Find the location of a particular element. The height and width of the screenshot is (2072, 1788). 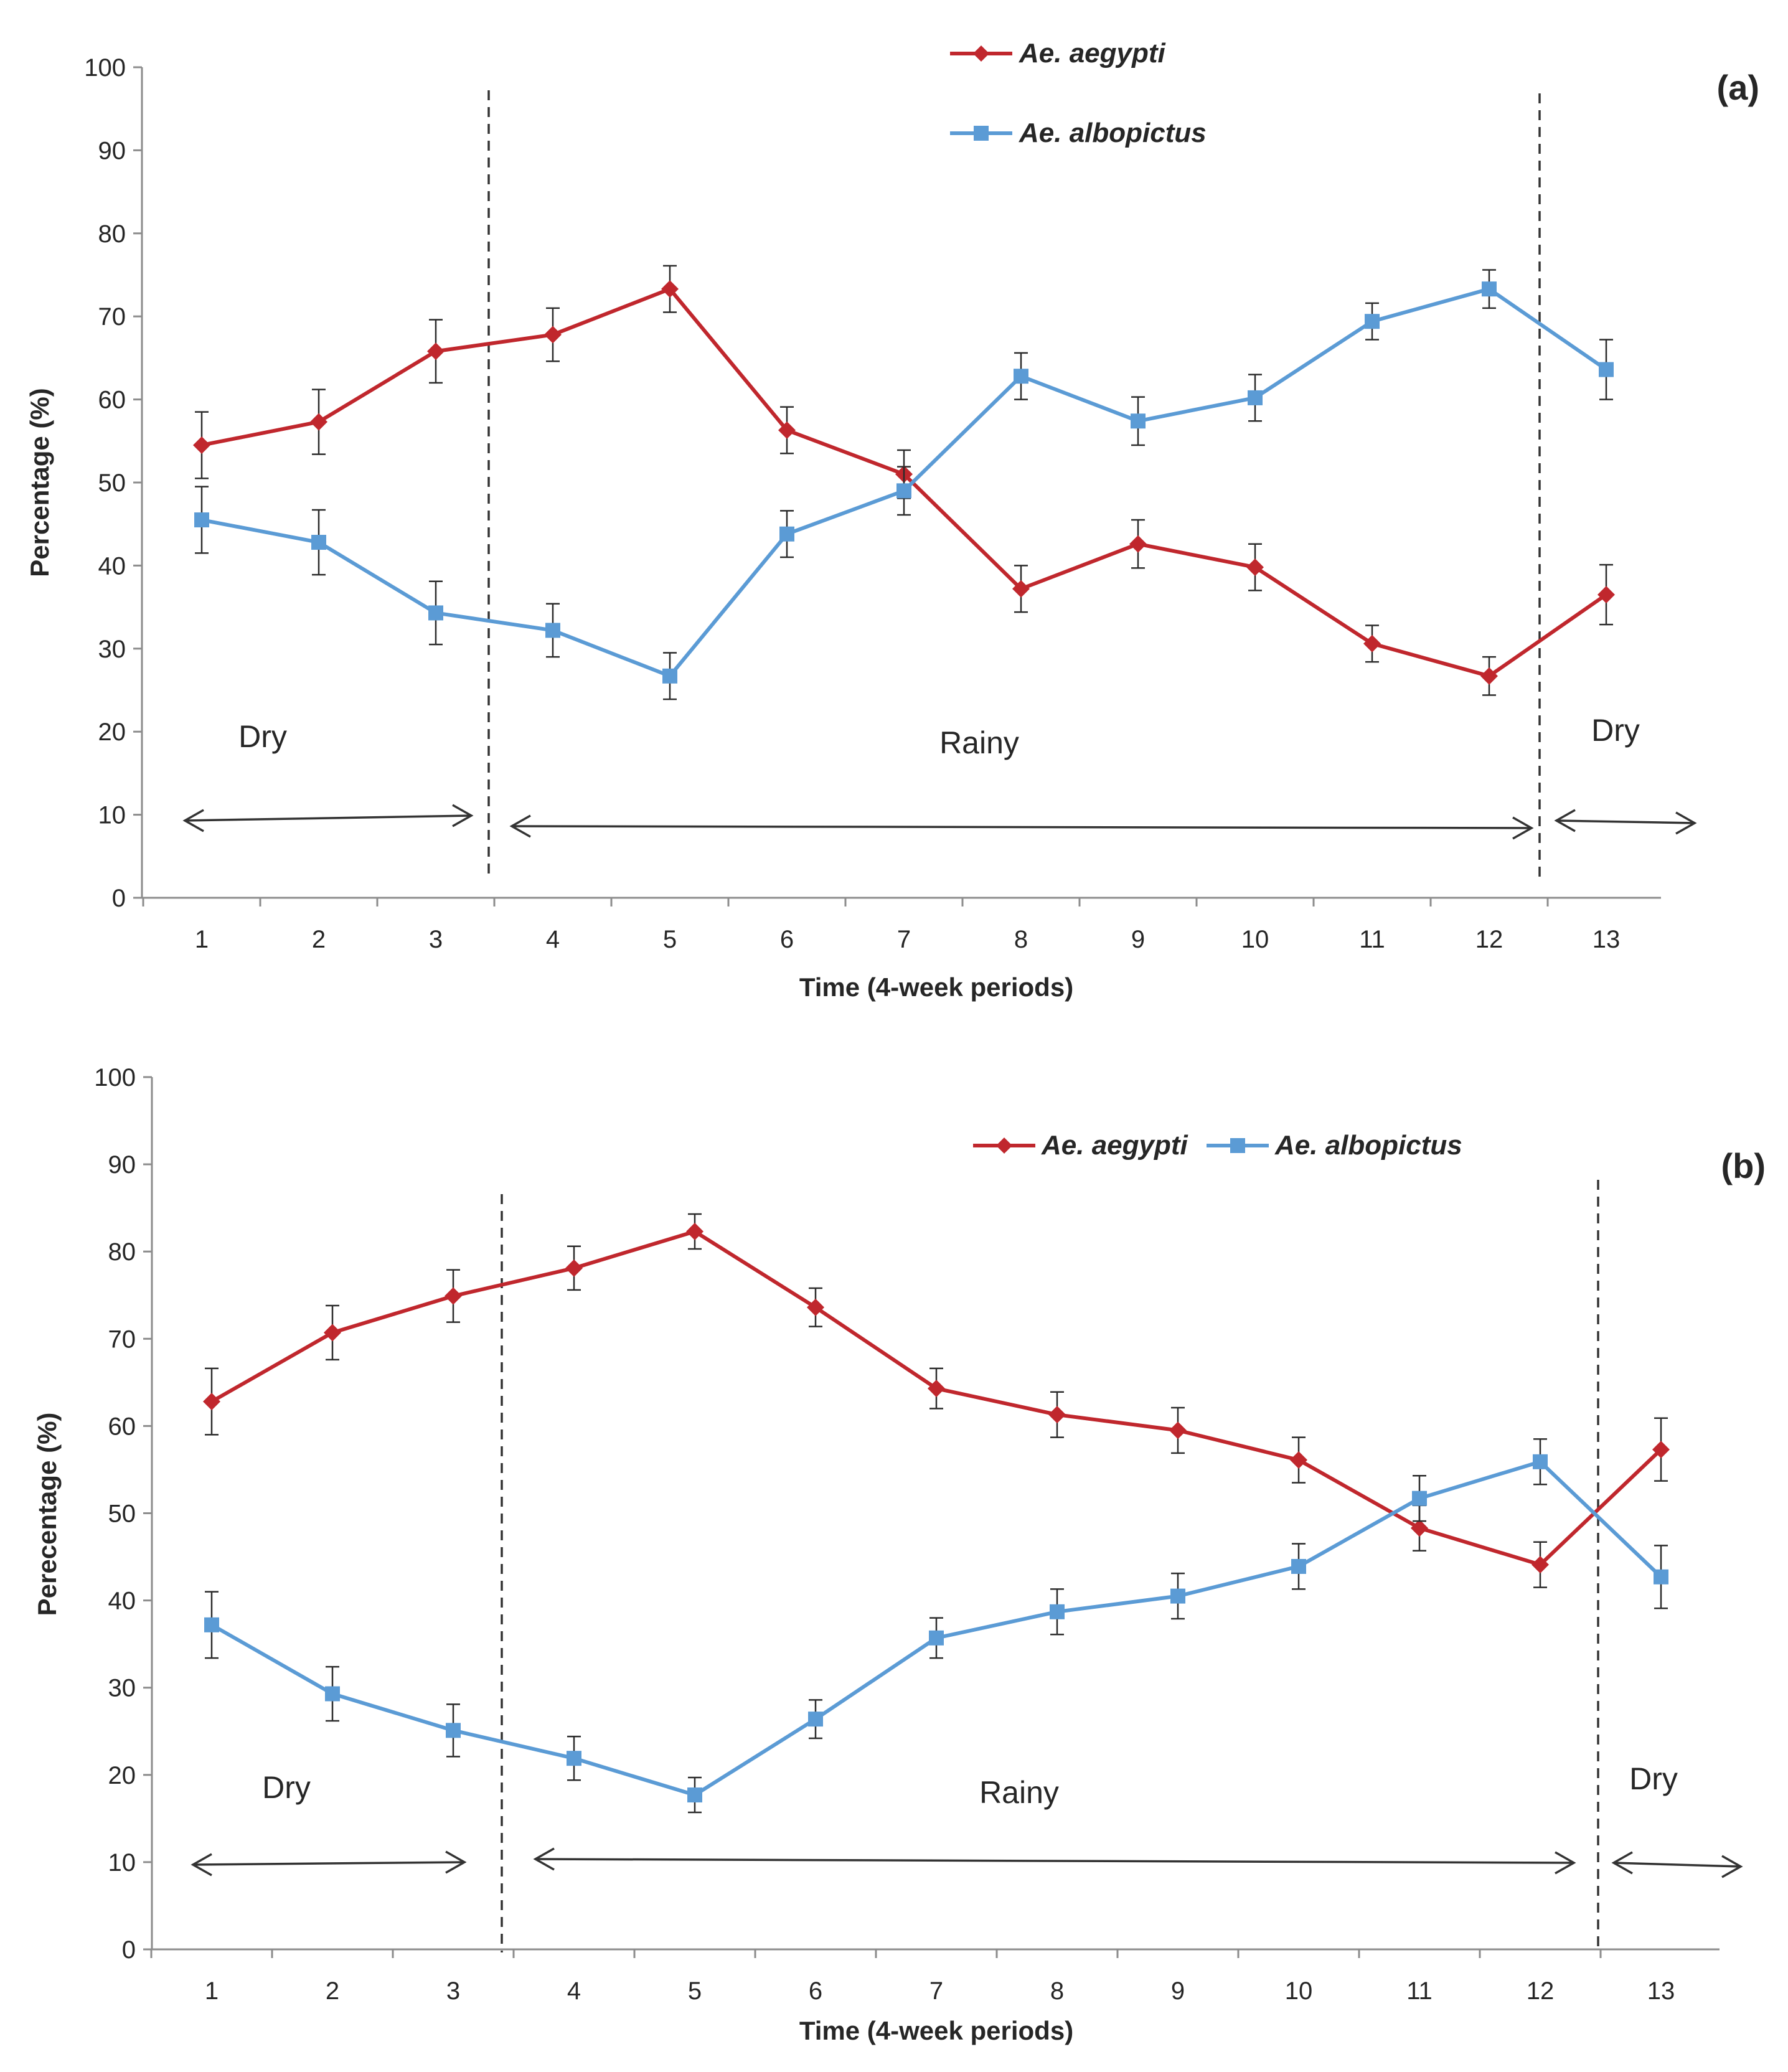

y-tick-label: 90 is located at coordinates (122, 1165).